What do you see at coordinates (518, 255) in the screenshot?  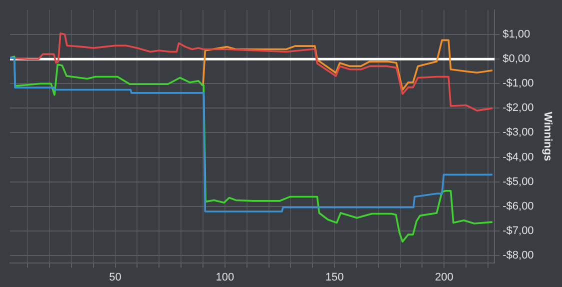 I see `y-tick-label: -$8,00` at bounding box center [518, 255].